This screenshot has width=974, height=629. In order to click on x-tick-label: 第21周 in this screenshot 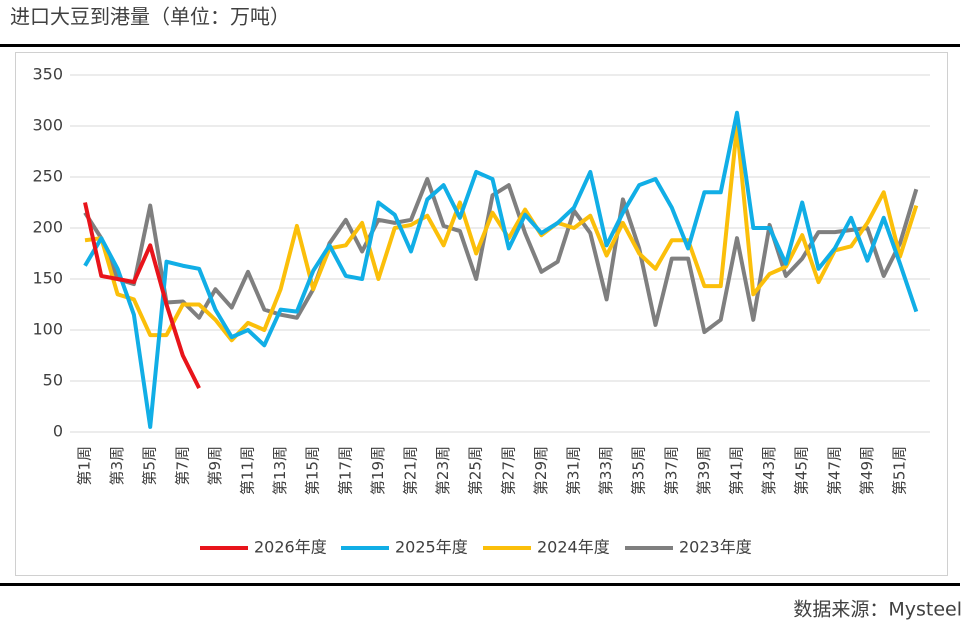, I will do `click(411, 470)`.